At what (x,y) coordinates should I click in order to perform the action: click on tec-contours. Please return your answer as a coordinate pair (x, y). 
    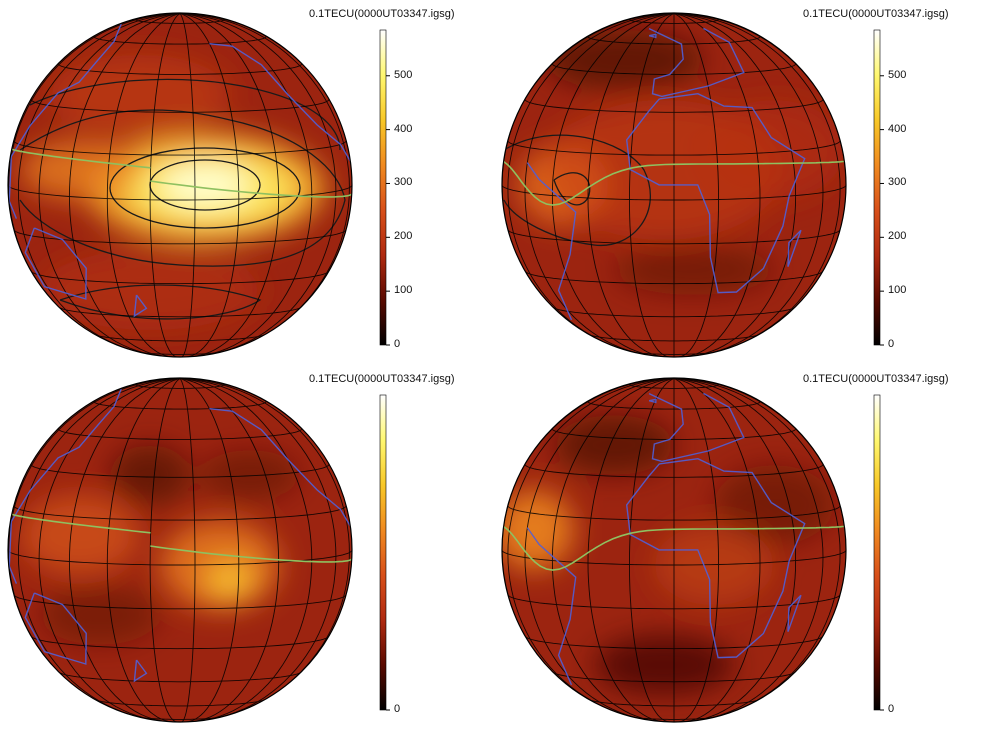
    Looking at the image, I should click on (577, 190).